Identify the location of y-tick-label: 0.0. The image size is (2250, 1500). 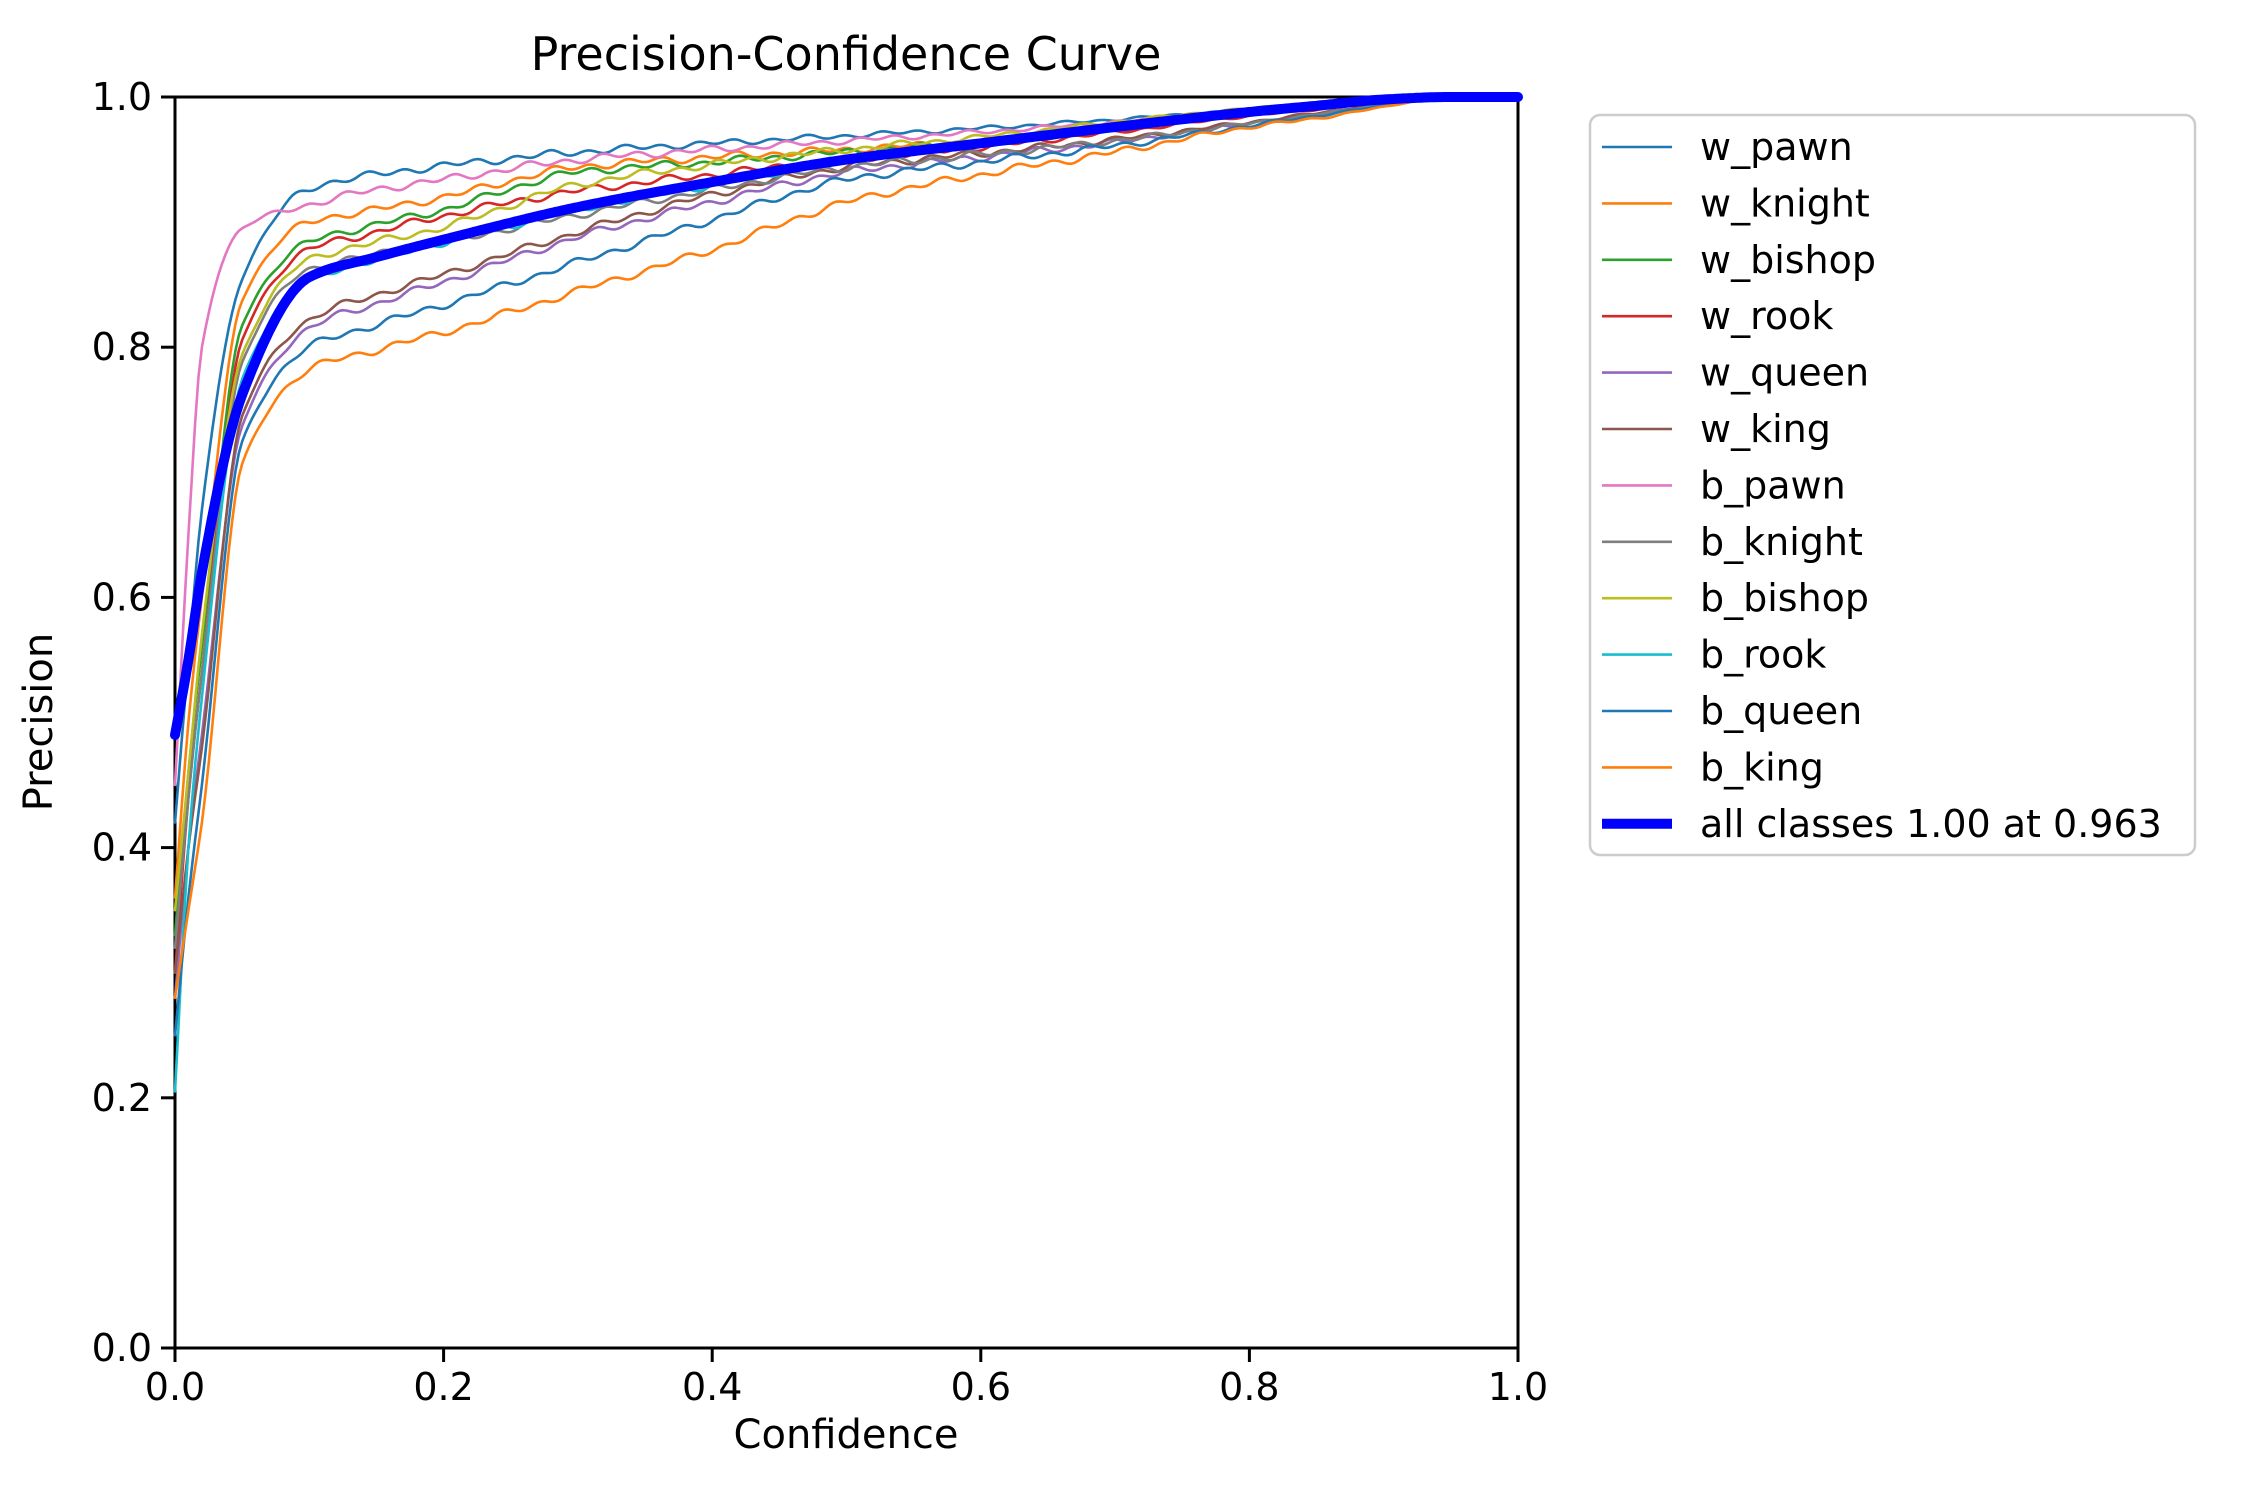
(122, 1348).